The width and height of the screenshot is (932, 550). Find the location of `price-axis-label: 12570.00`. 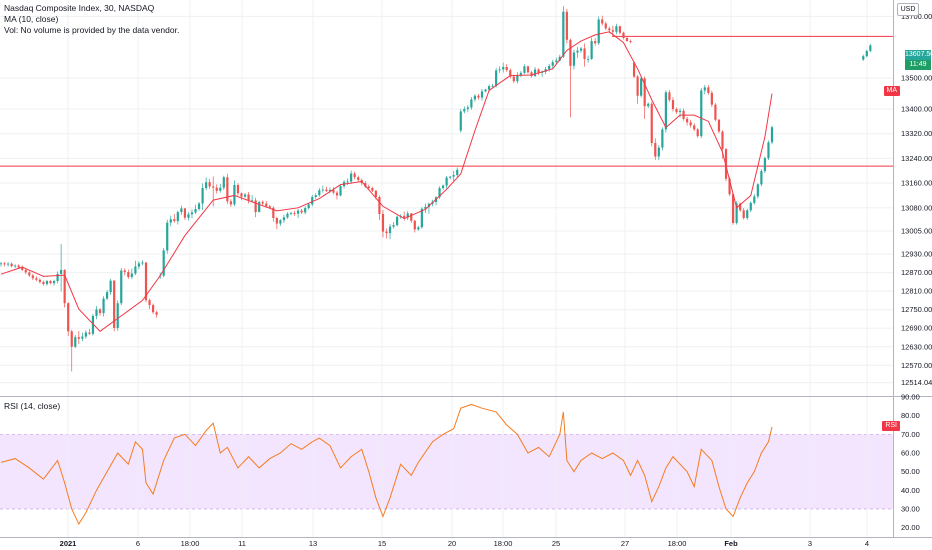

price-axis-label: 12570.00 is located at coordinates (916, 365).